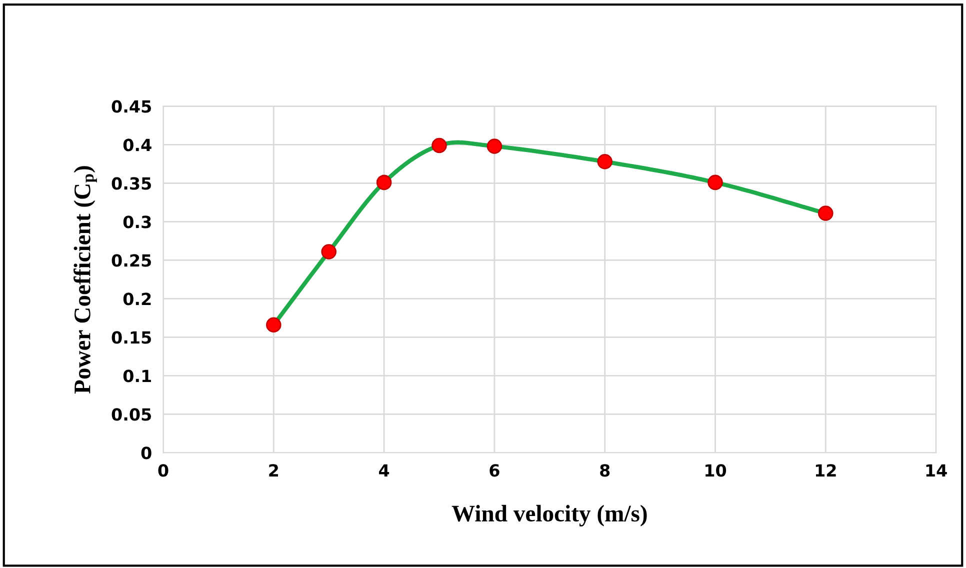 This screenshot has width=966, height=568. I want to click on y-tick-label: 0.05, so click(131, 414).